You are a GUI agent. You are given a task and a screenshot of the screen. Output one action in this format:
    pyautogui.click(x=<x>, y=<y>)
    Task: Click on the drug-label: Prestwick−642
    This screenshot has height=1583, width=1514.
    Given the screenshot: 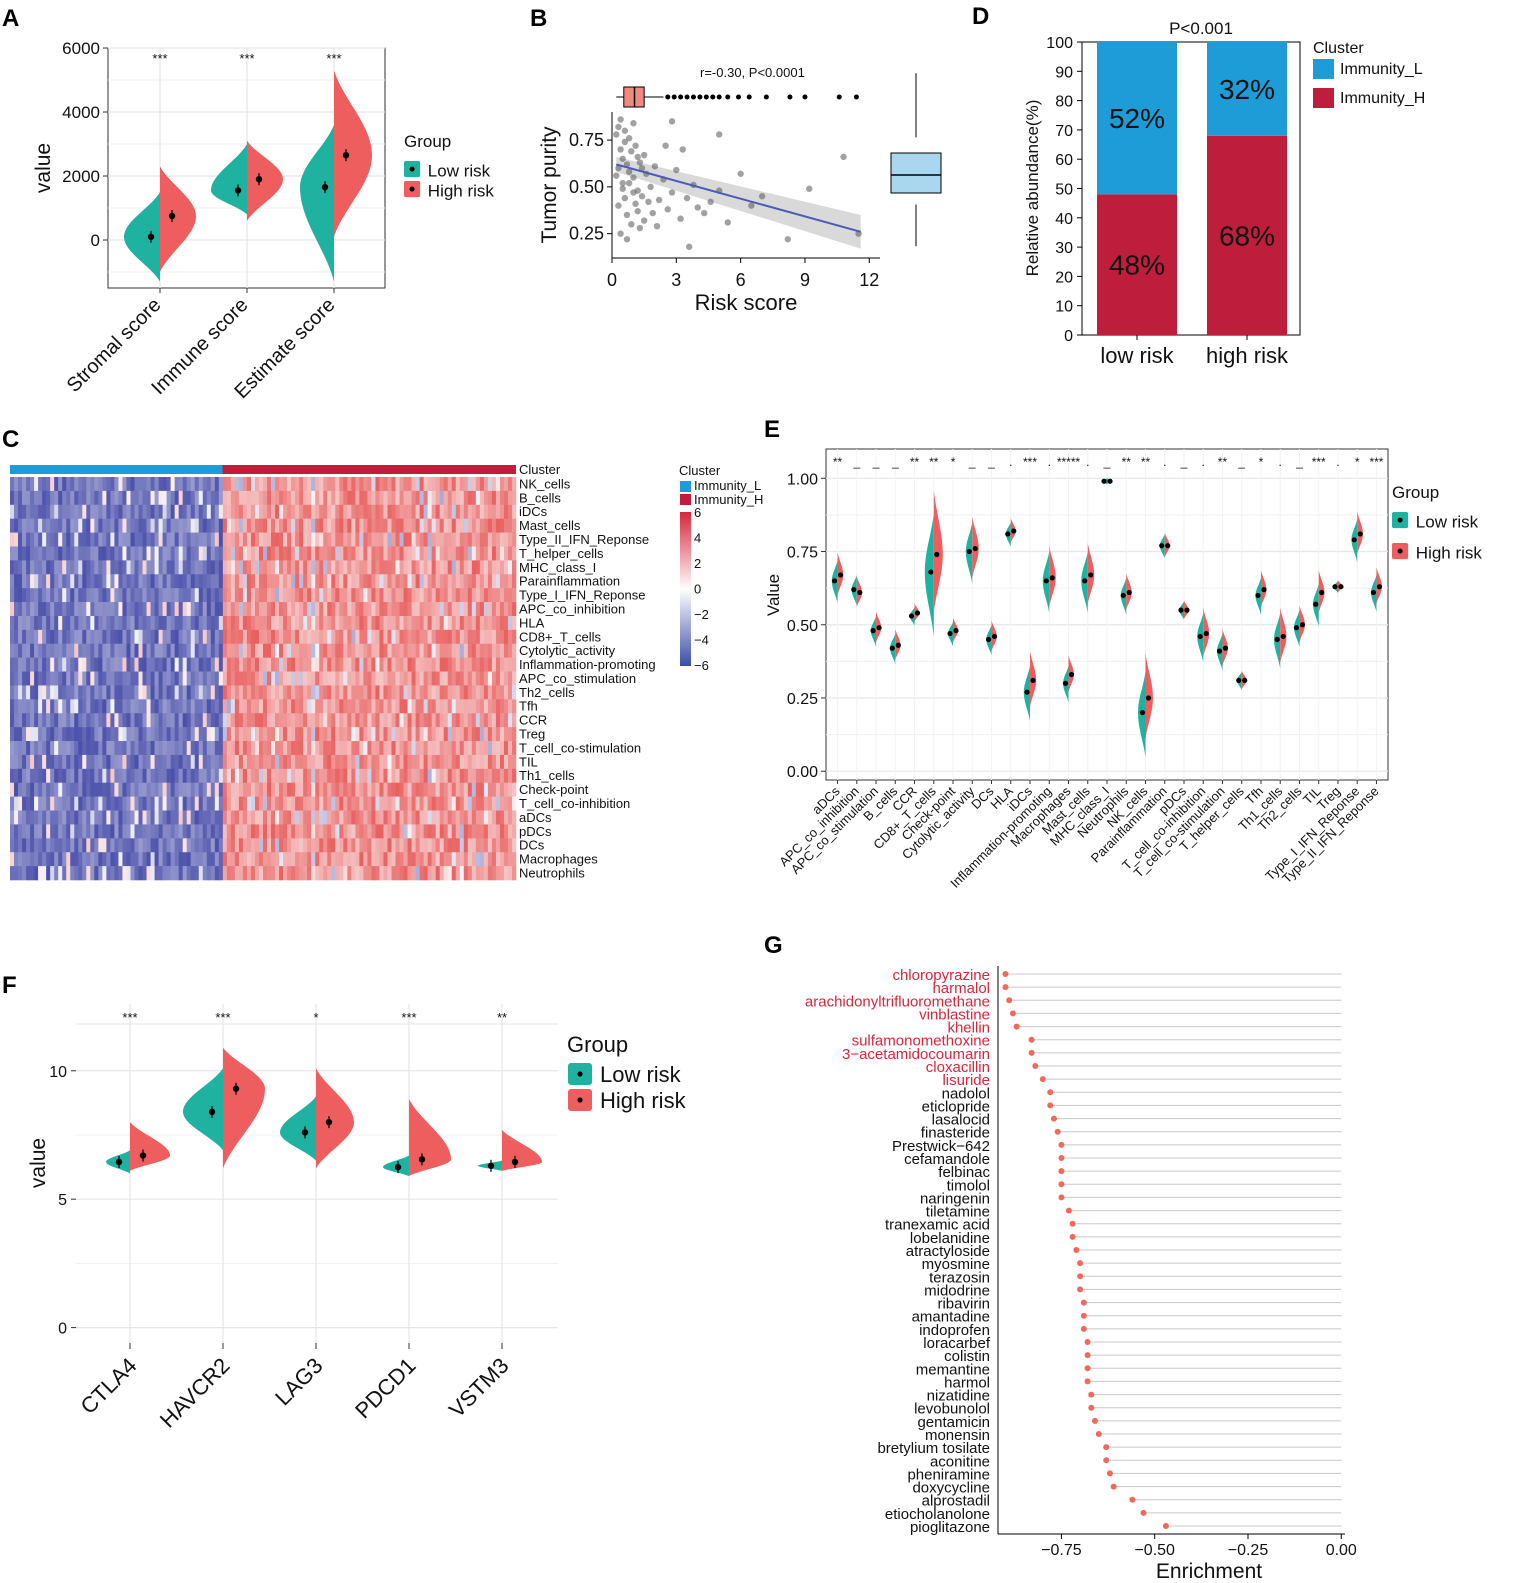 What is the action you would take?
    pyautogui.click(x=941, y=1146)
    